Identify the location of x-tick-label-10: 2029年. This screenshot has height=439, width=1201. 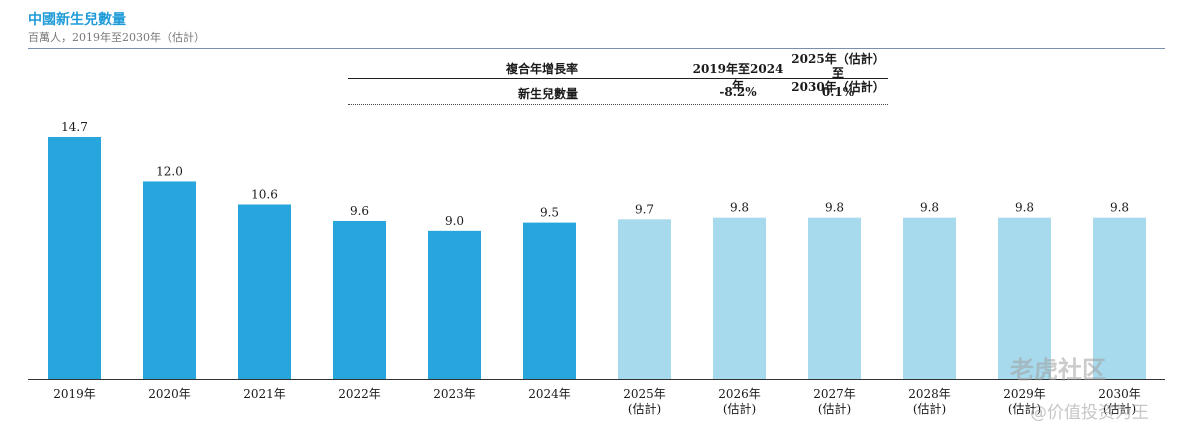
(1024, 394).